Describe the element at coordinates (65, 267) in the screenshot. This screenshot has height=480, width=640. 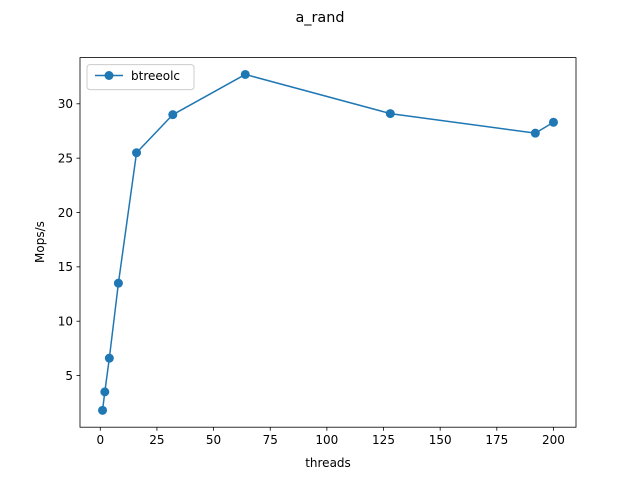
I see `y-tick-label: 15` at that location.